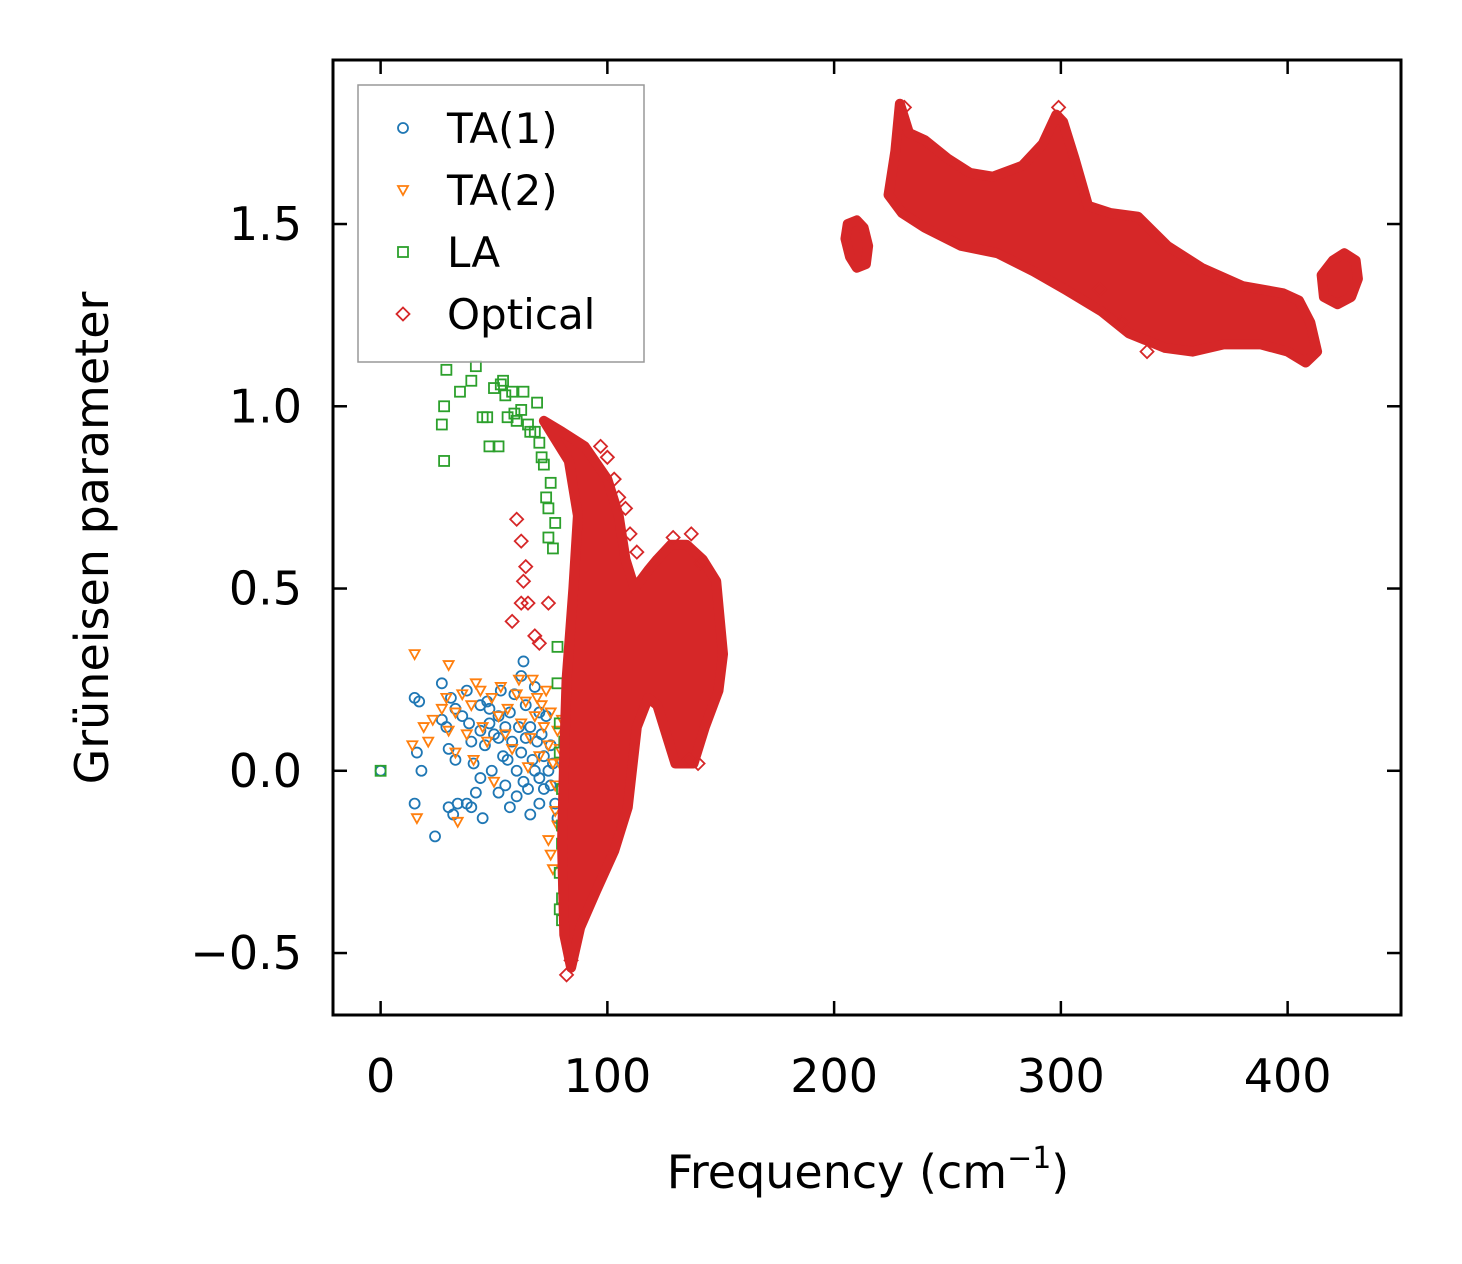 The image size is (1462, 1264). Describe the element at coordinates (502, 128) in the screenshot. I see `legend-label: TA(1)` at that location.